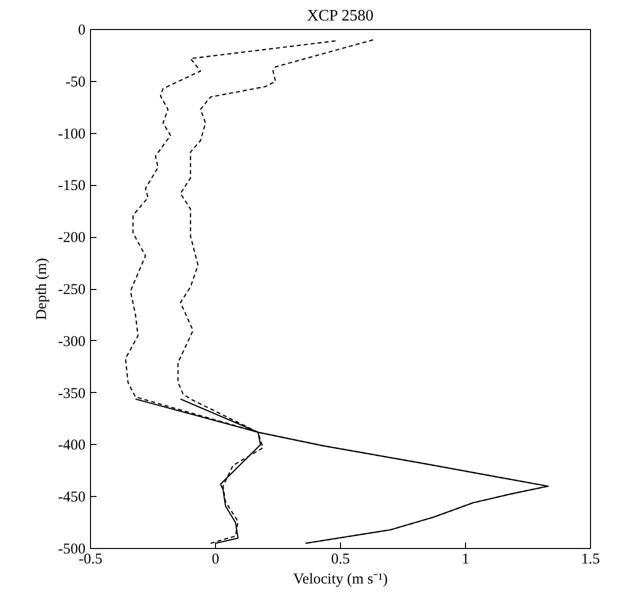 The width and height of the screenshot is (623, 598). What do you see at coordinates (466, 560) in the screenshot?
I see `x-tick-label: 1` at bounding box center [466, 560].